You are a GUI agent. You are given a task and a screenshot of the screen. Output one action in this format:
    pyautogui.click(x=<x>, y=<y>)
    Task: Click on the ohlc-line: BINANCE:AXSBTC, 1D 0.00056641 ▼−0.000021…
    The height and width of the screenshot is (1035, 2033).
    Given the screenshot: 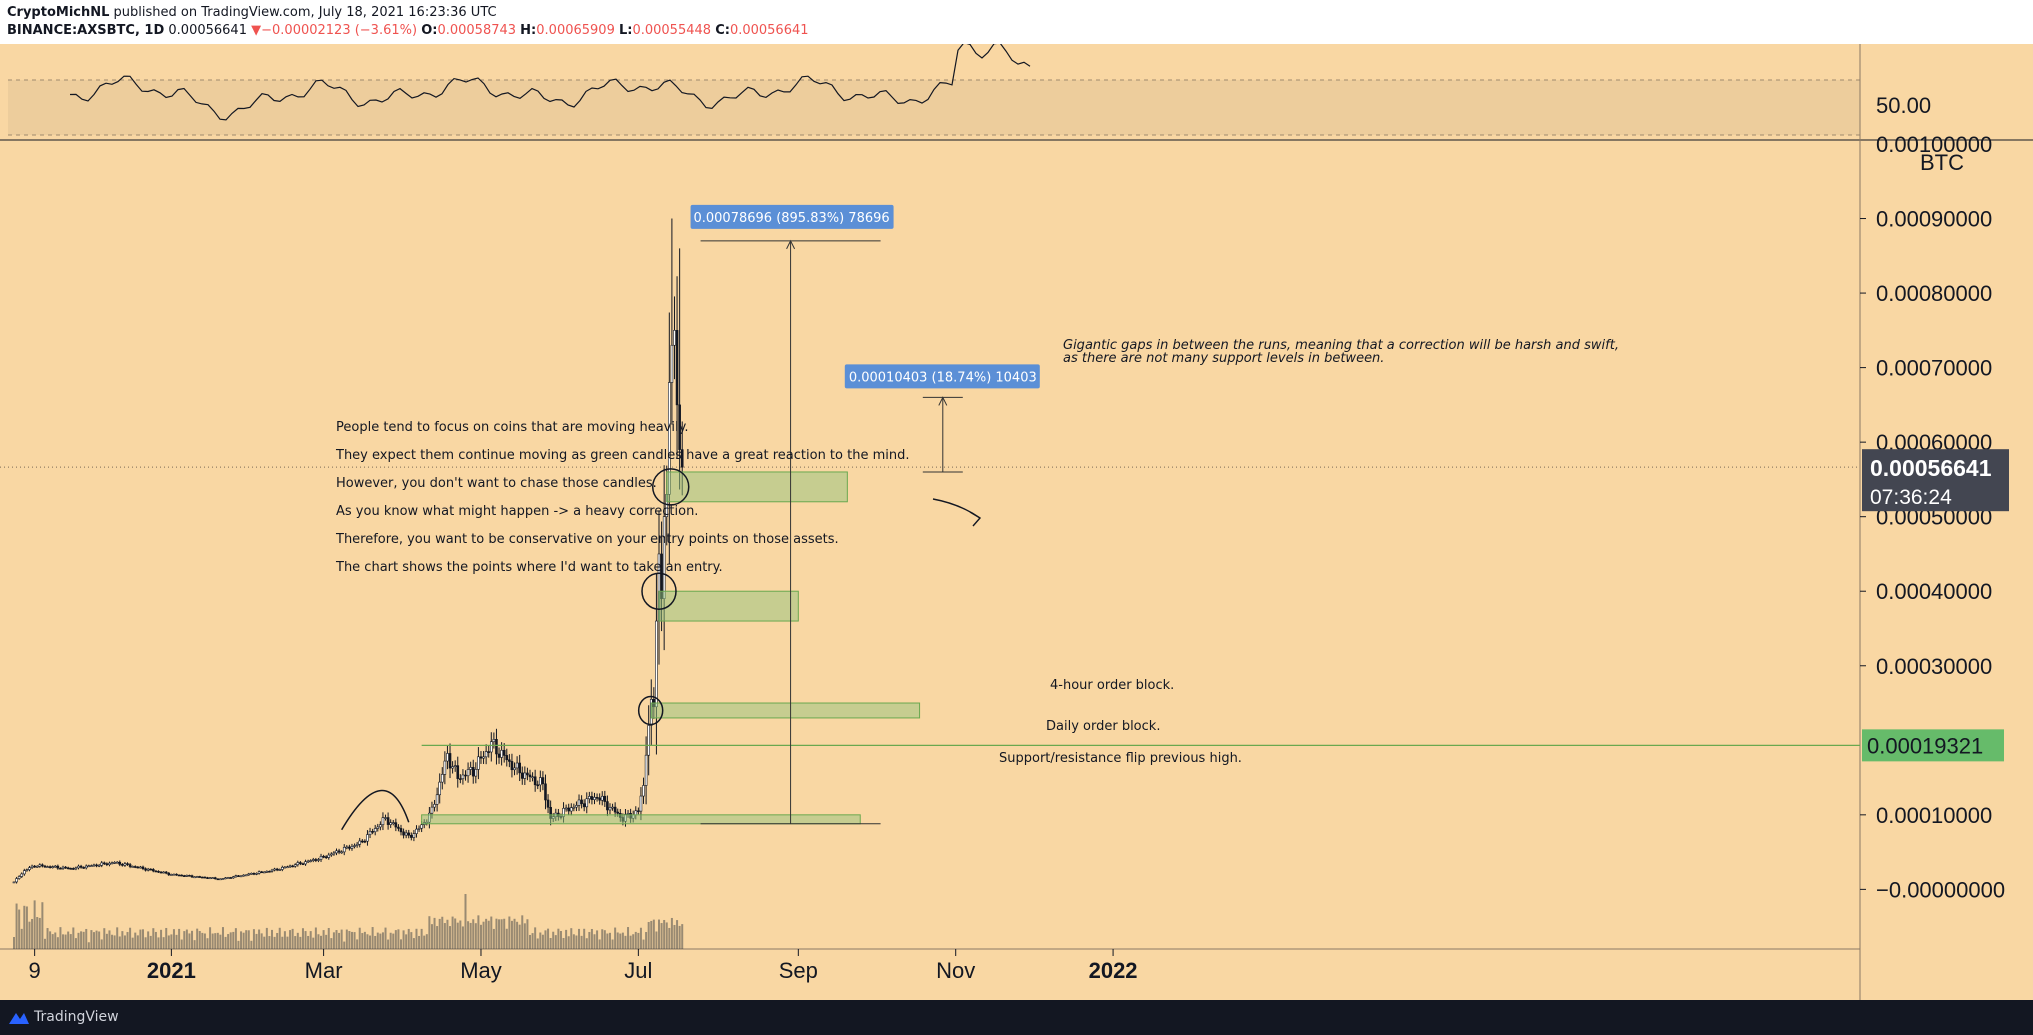 What is the action you would take?
    pyautogui.click(x=408, y=30)
    